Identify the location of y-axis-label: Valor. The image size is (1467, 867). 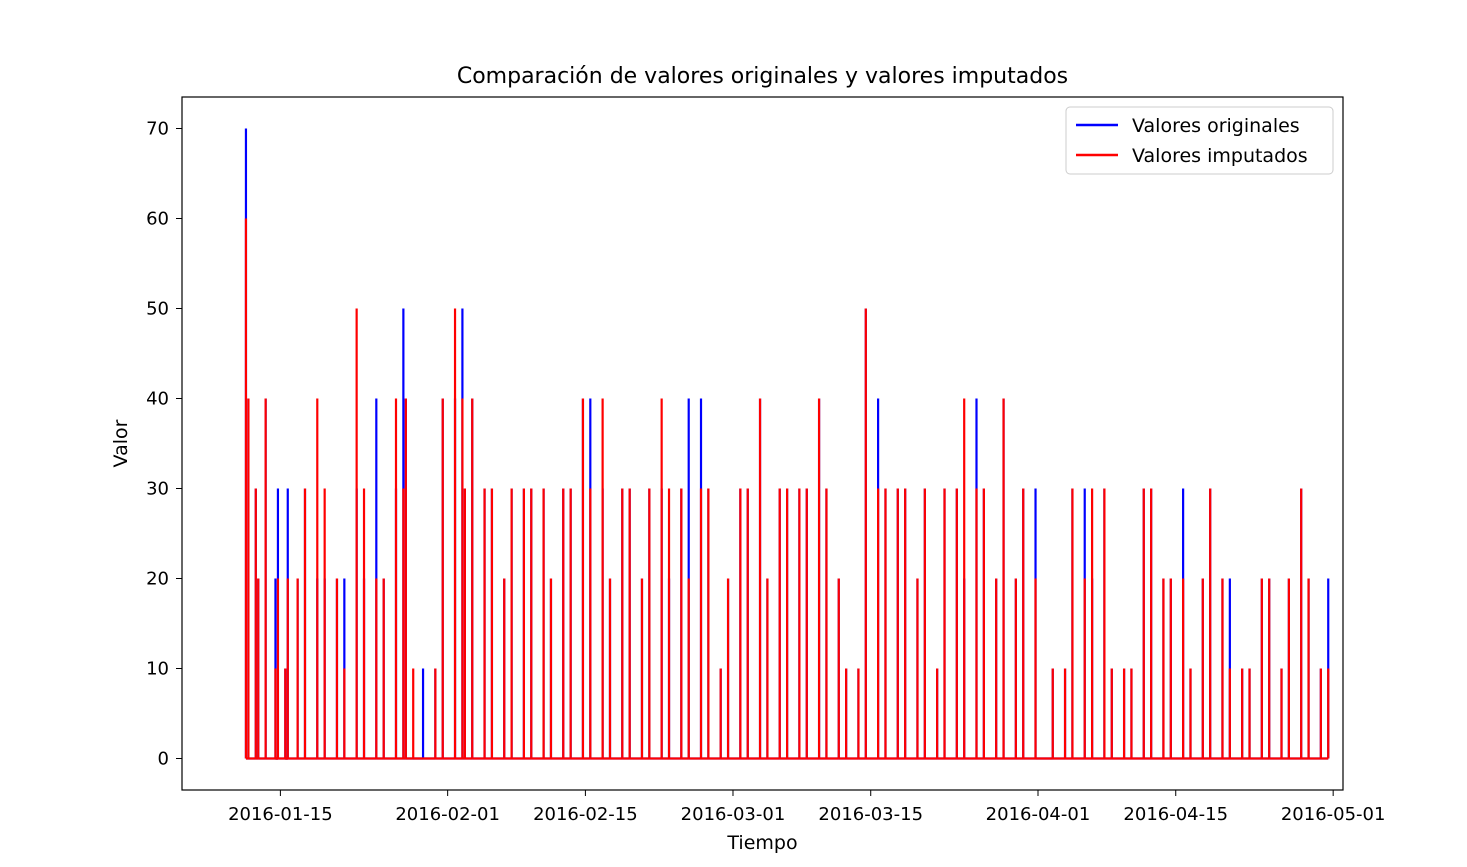
(121, 443).